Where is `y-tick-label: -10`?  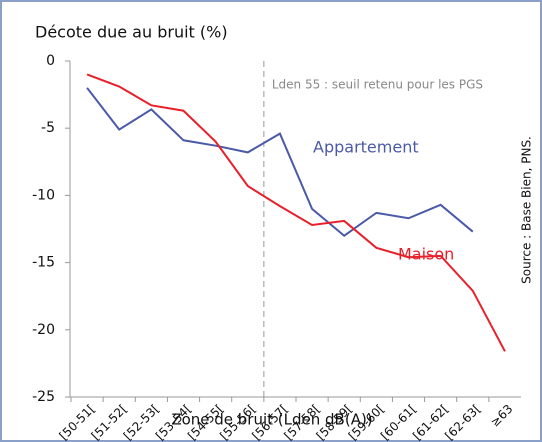
y-tick-label: -10 is located at coordinates (43, 195).